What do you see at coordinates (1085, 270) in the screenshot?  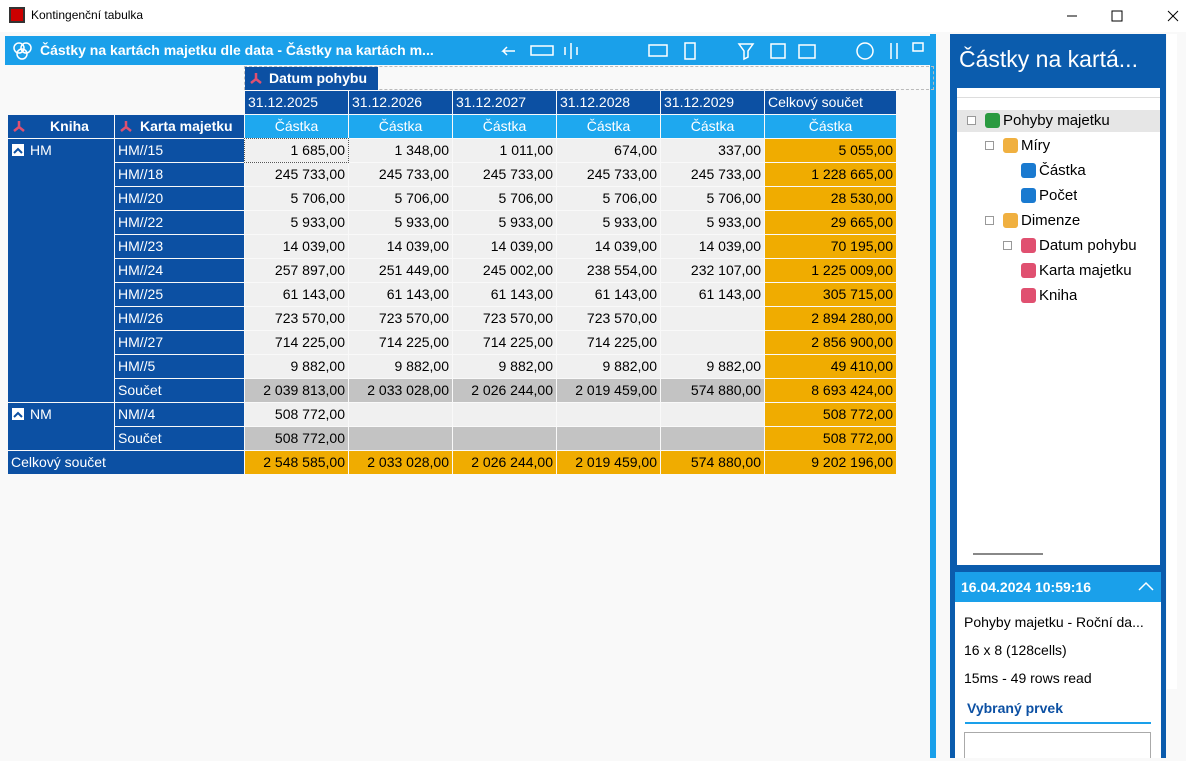 I see `tree-label: Karta majetku` at bounding box center [1085, 270].